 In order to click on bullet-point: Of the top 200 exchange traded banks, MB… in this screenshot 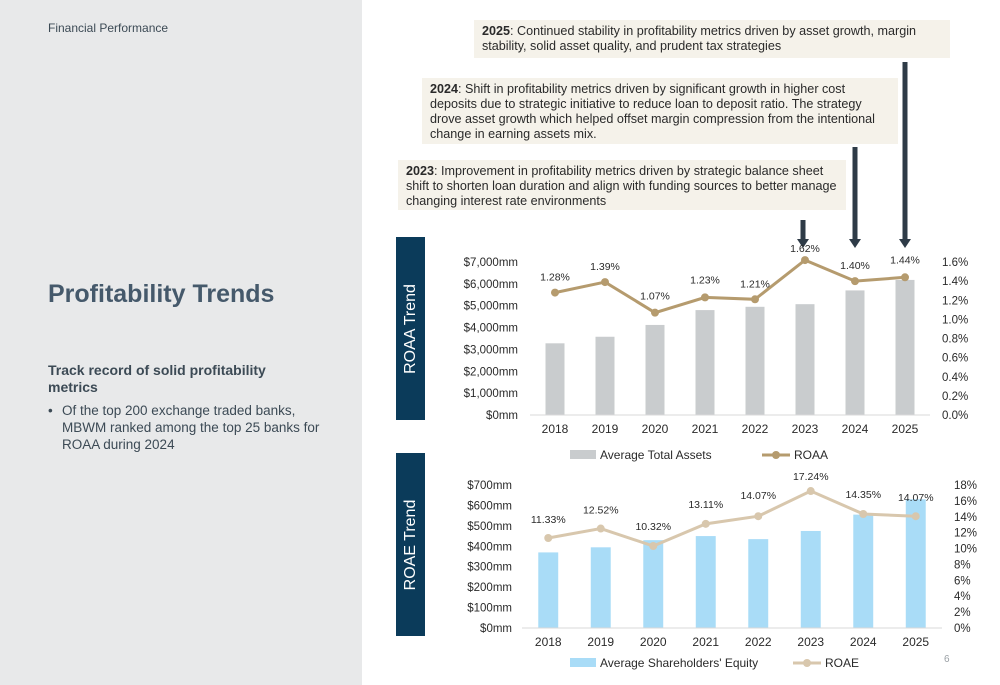, I will do `click(190, 427)`.